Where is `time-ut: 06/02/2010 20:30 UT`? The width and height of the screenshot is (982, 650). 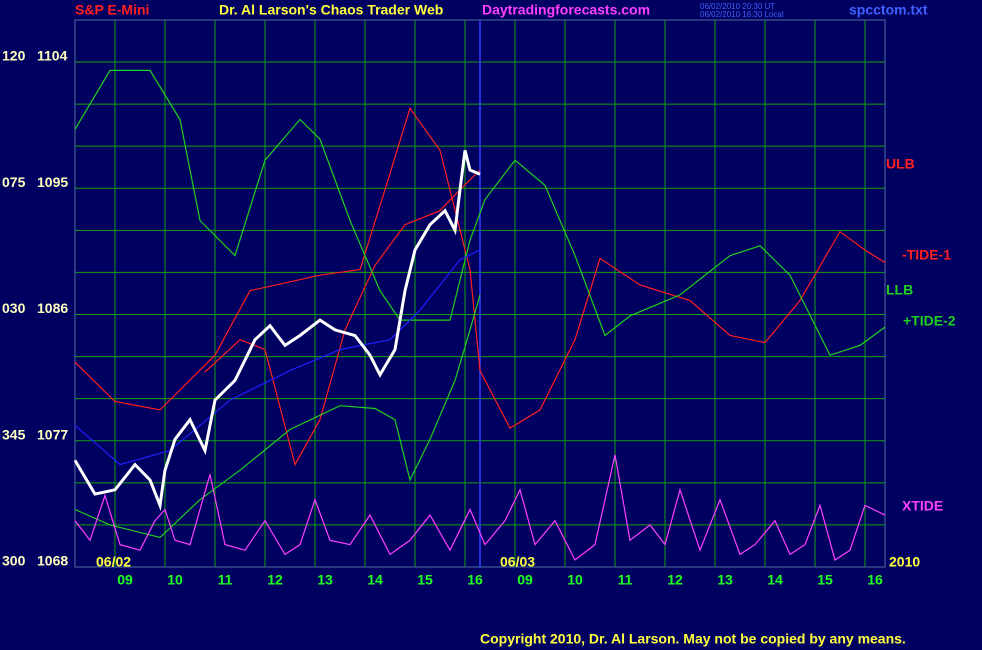
time-ut: 06/02/2010 20:30 UT is located at coordinates (737, 6).